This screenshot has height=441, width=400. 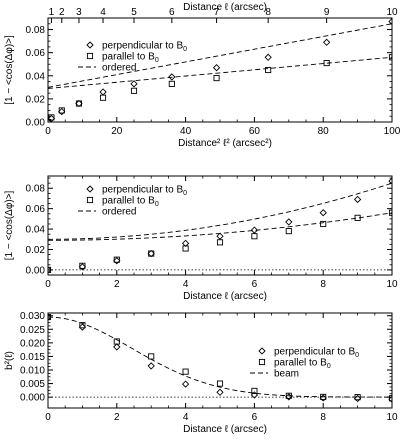 What do you see at coordinates (32, 316) in the screenshot?
I see `y-tick-label: 0.030` at bounding box center [32, 316].